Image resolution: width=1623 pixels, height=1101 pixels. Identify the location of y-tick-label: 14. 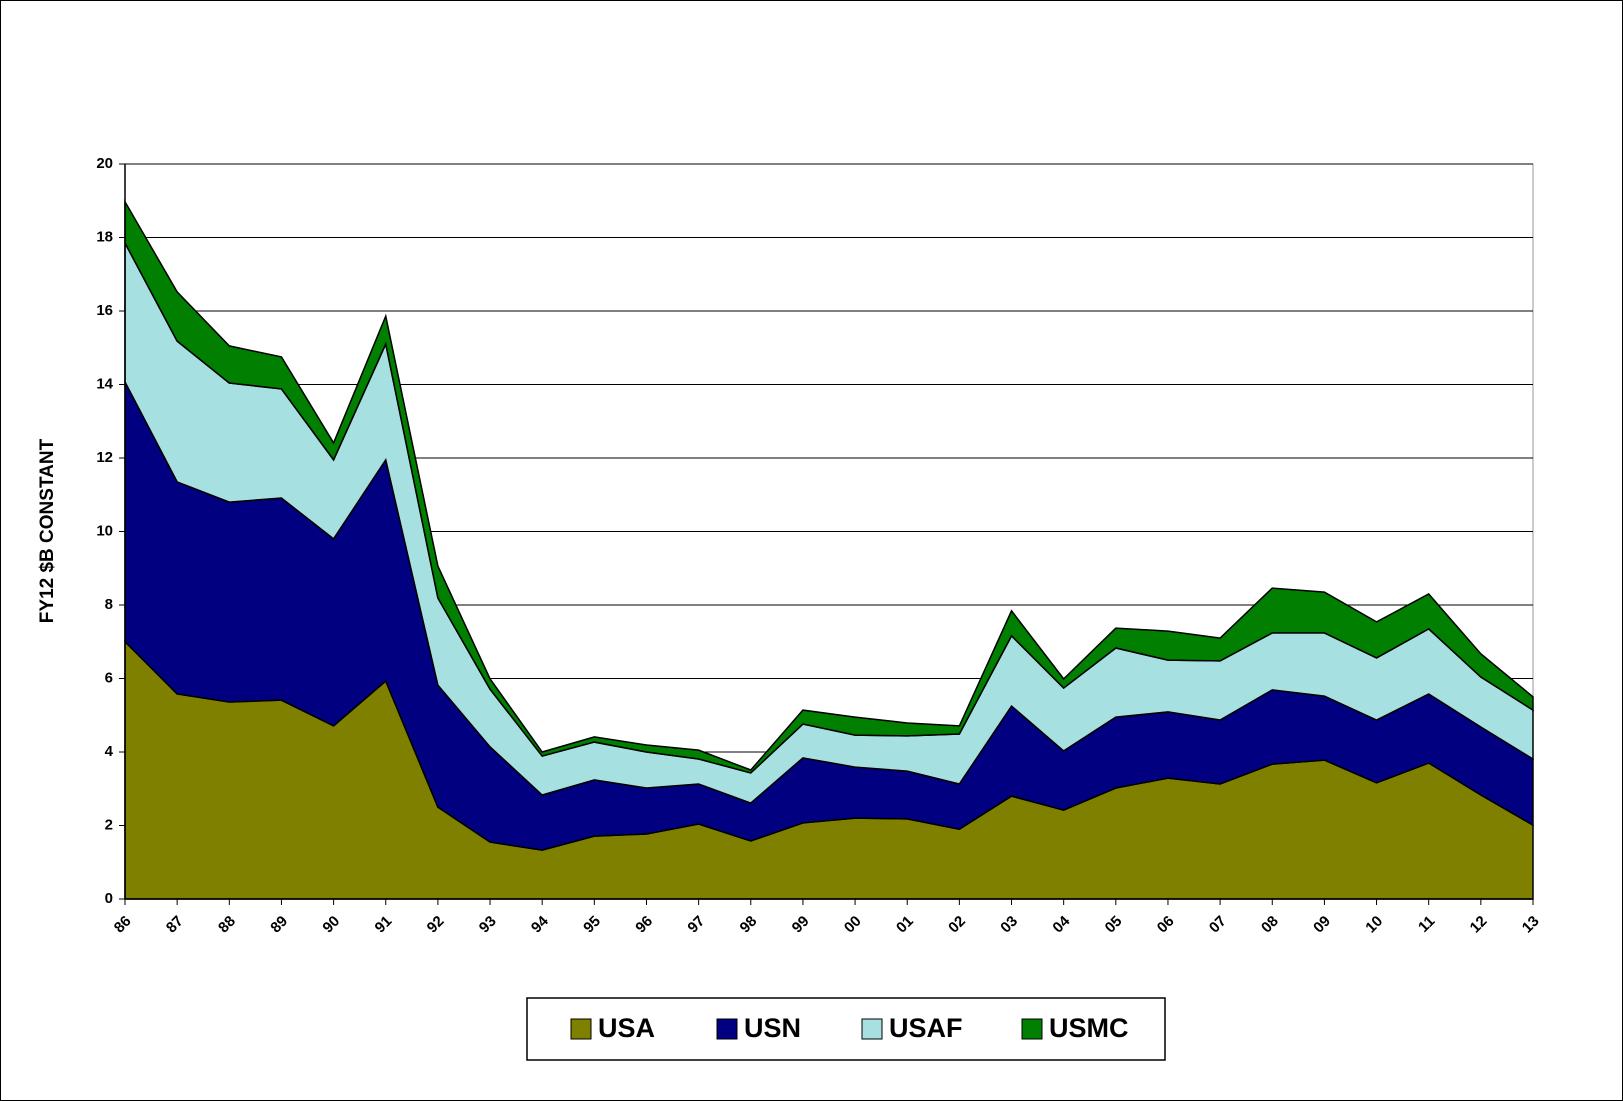
(104, 383).